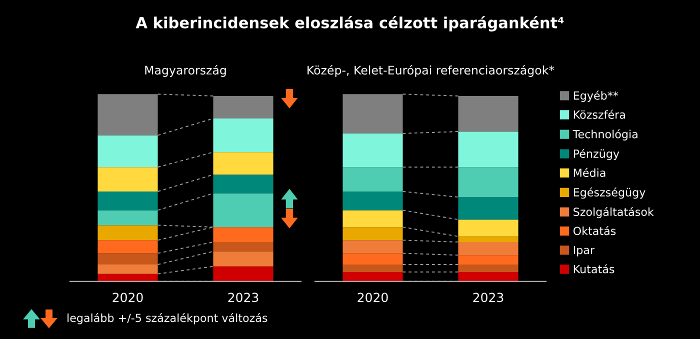 Image resolution: width=700 pixels, height=339 pixels. Describe the element at coordinates (596, 96) in the screenshot. I see `legend-label: Egyéb**` at that location.